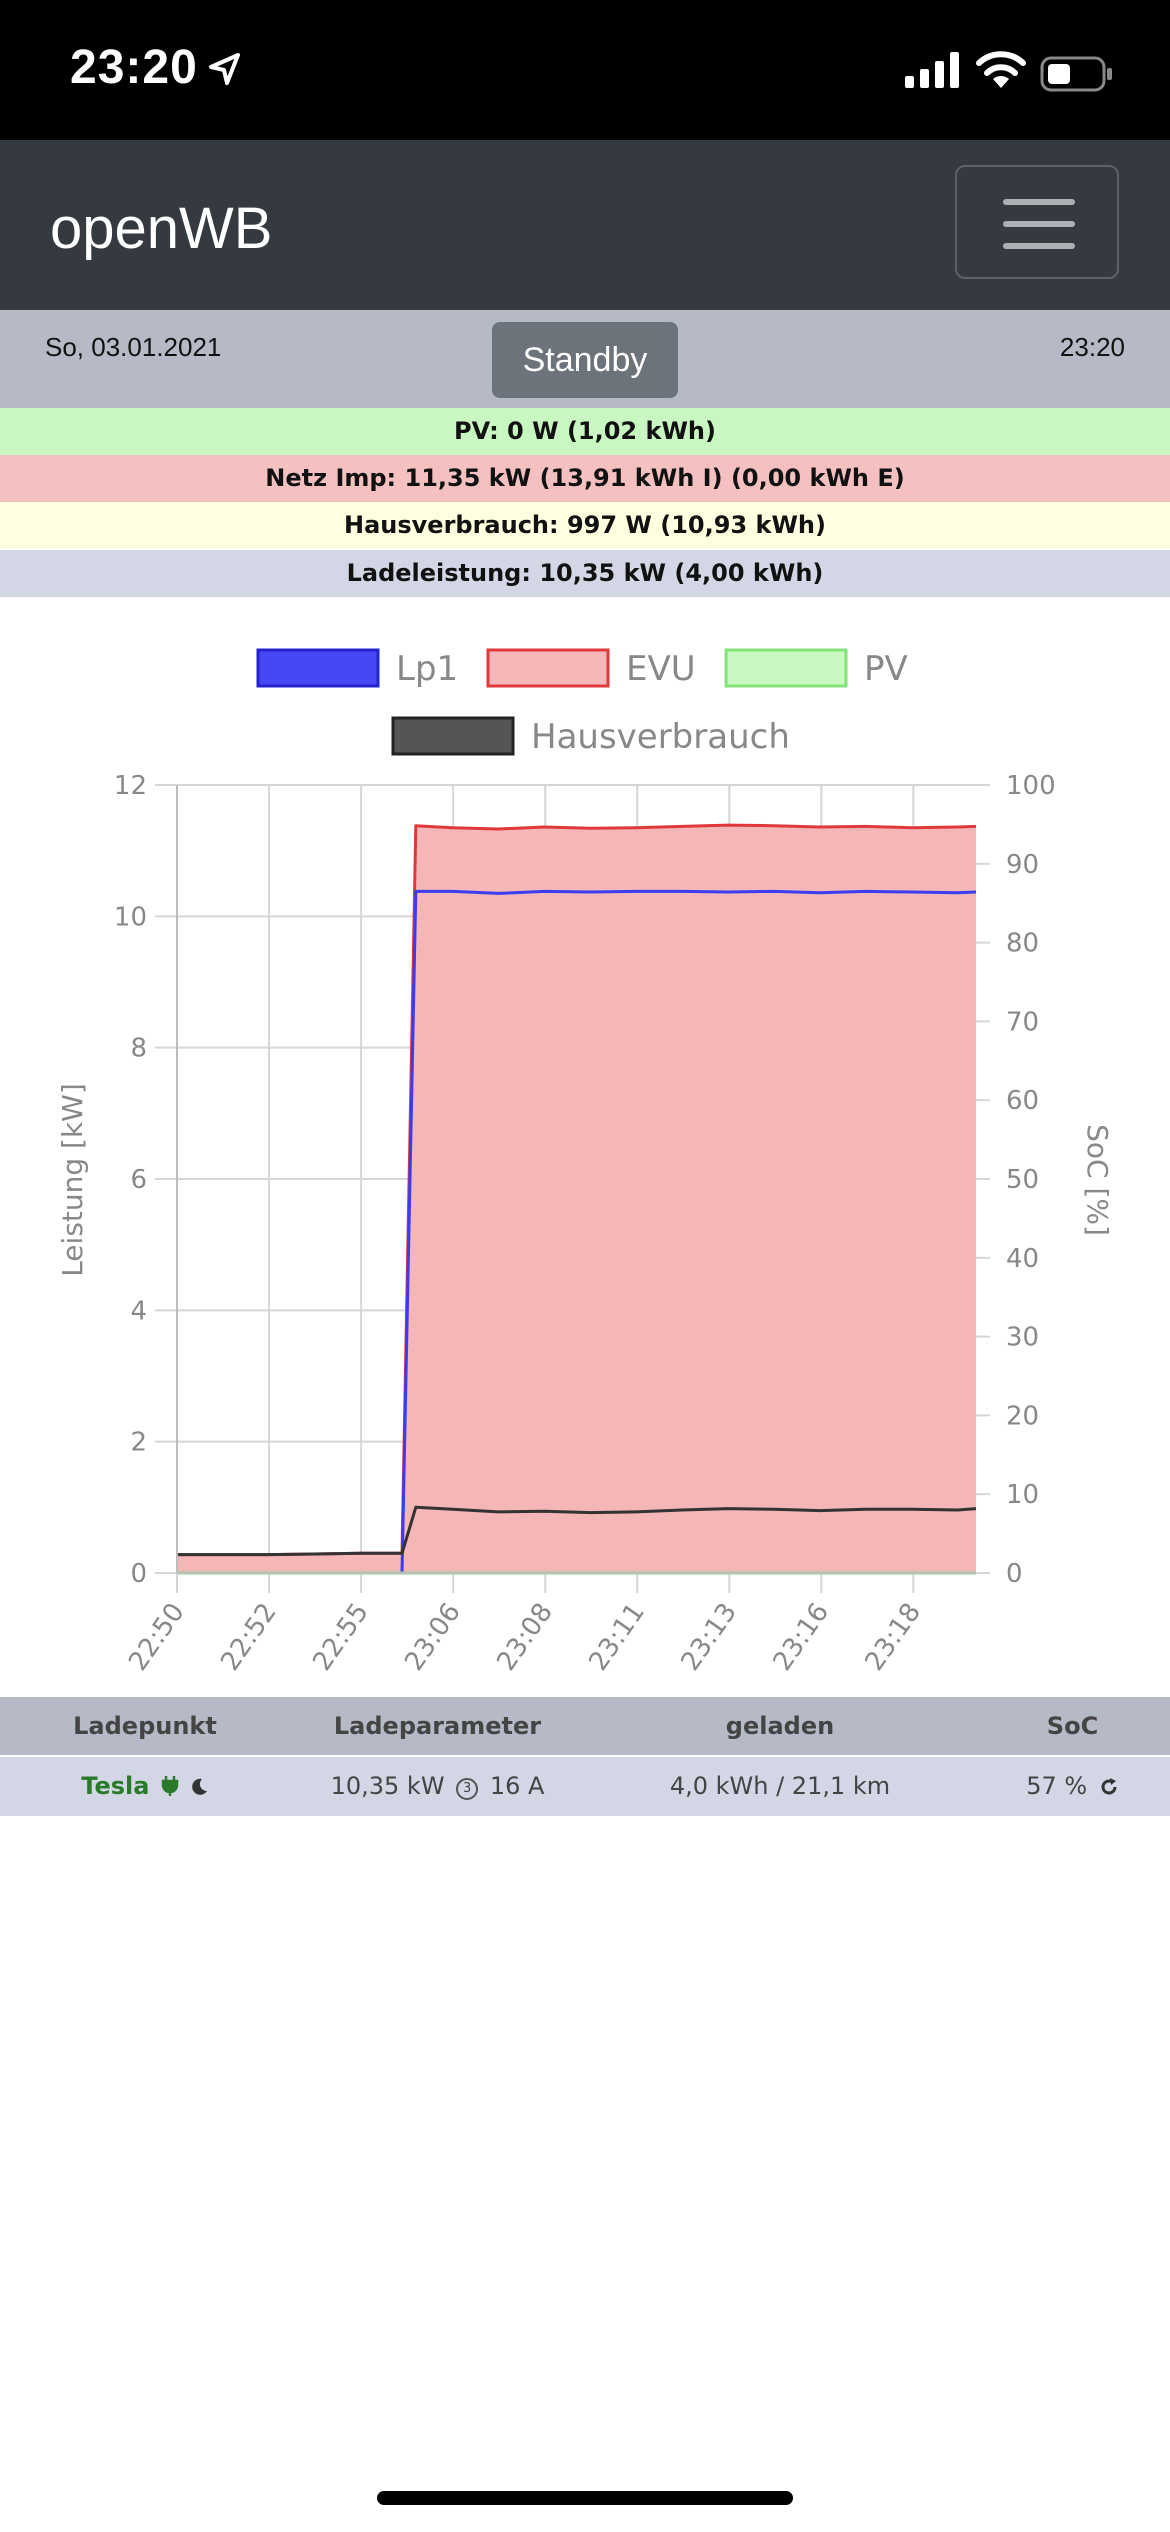 This screenshot has width=1170, height=2532. What do you see at coordinates (133, 347) in the screenshot?
I see `current-date: So, 03.01.2021` at bounding box center [133, 347].